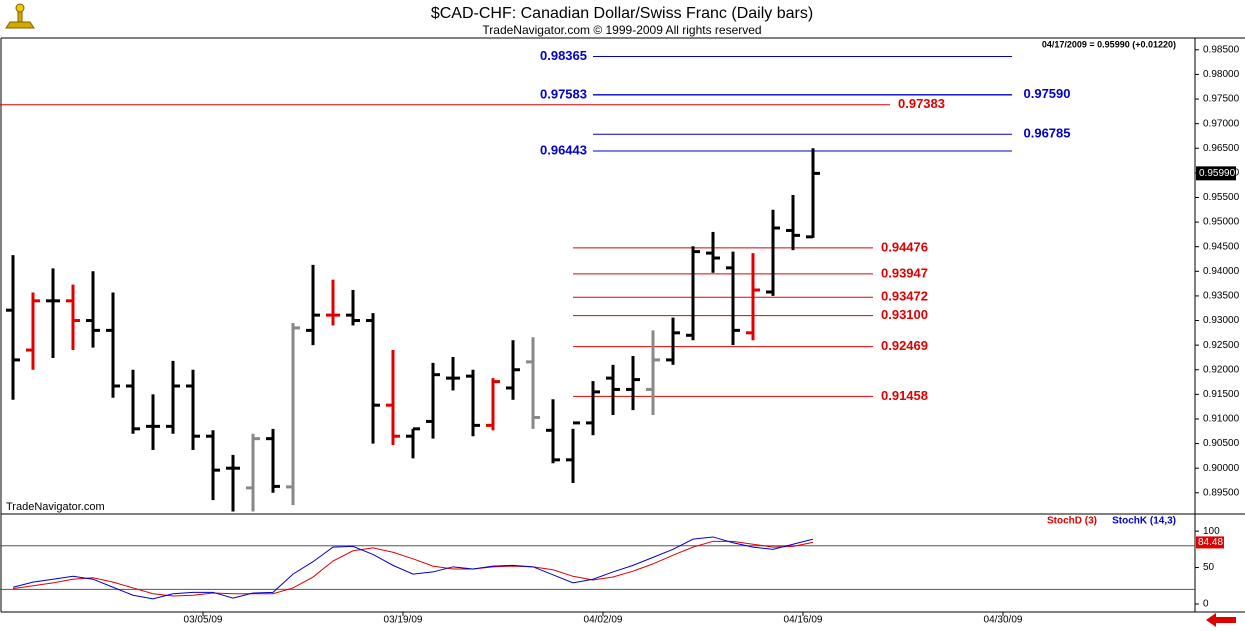 The width and height of the screenshot is (1245, 631). What do you see at coordinates (563, 93) in the screenshot?
I see `level-label: 0.97583` at bounding box center [563, 93].